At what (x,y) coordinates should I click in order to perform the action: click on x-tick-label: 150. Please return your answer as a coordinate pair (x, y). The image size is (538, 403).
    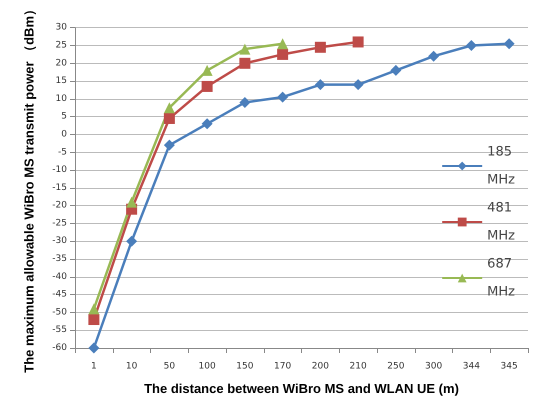
    Looking at the image, I should click on (245, 367).